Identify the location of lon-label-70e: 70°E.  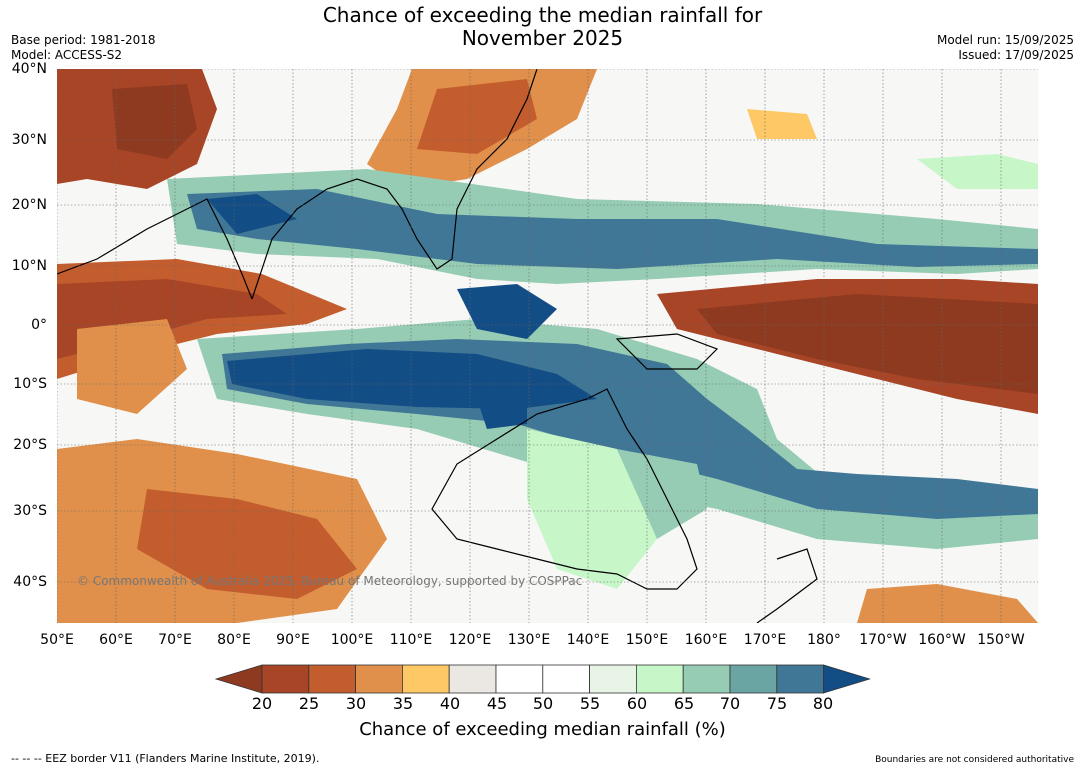
(175, 640).